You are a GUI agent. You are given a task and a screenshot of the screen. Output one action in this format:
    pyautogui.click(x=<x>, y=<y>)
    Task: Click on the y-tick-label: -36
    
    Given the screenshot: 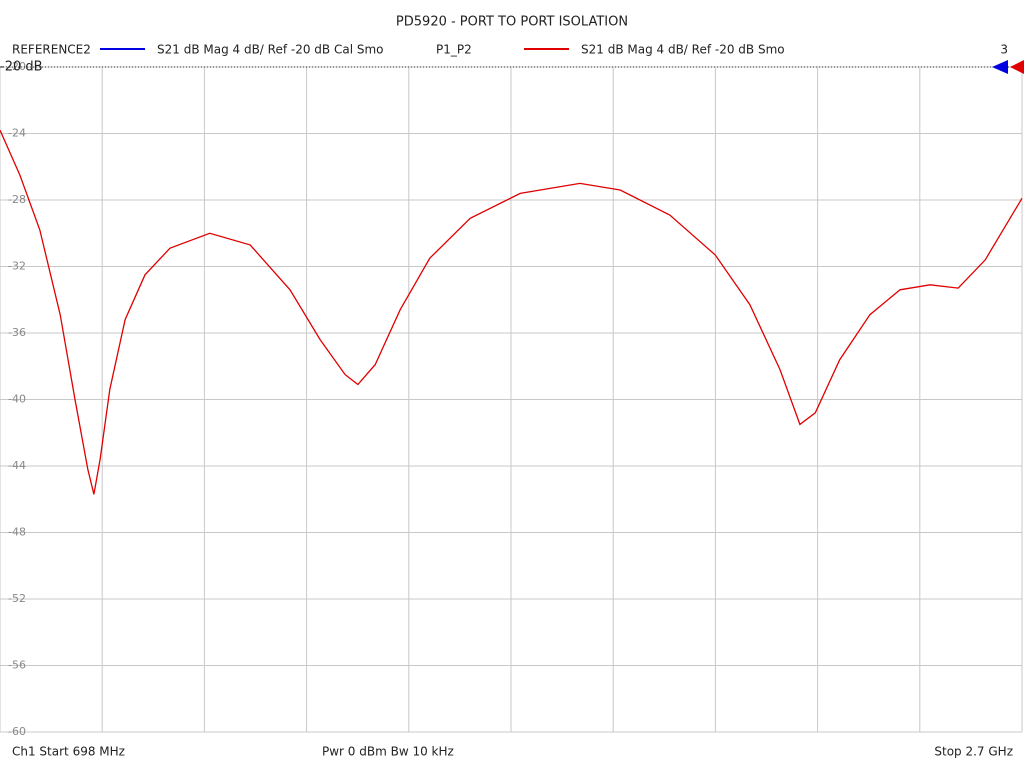 What is the action you would take?
    pyautogui.click(x=17, y=332)
    